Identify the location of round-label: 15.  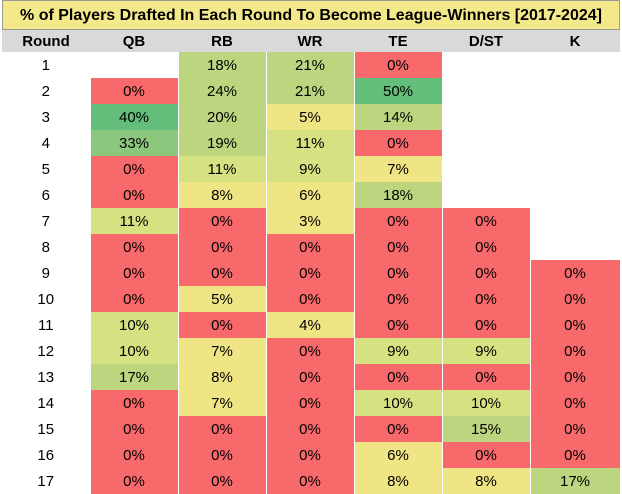
(46, 429).